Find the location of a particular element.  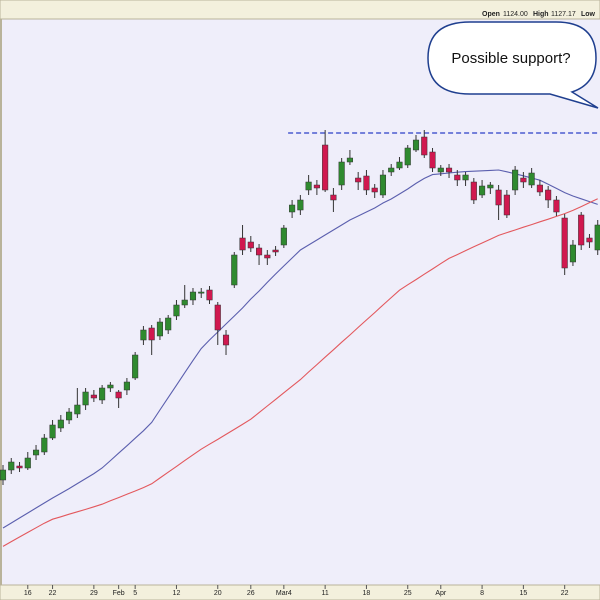

x-tick-label: Feb is located at coordinates (119, 593).